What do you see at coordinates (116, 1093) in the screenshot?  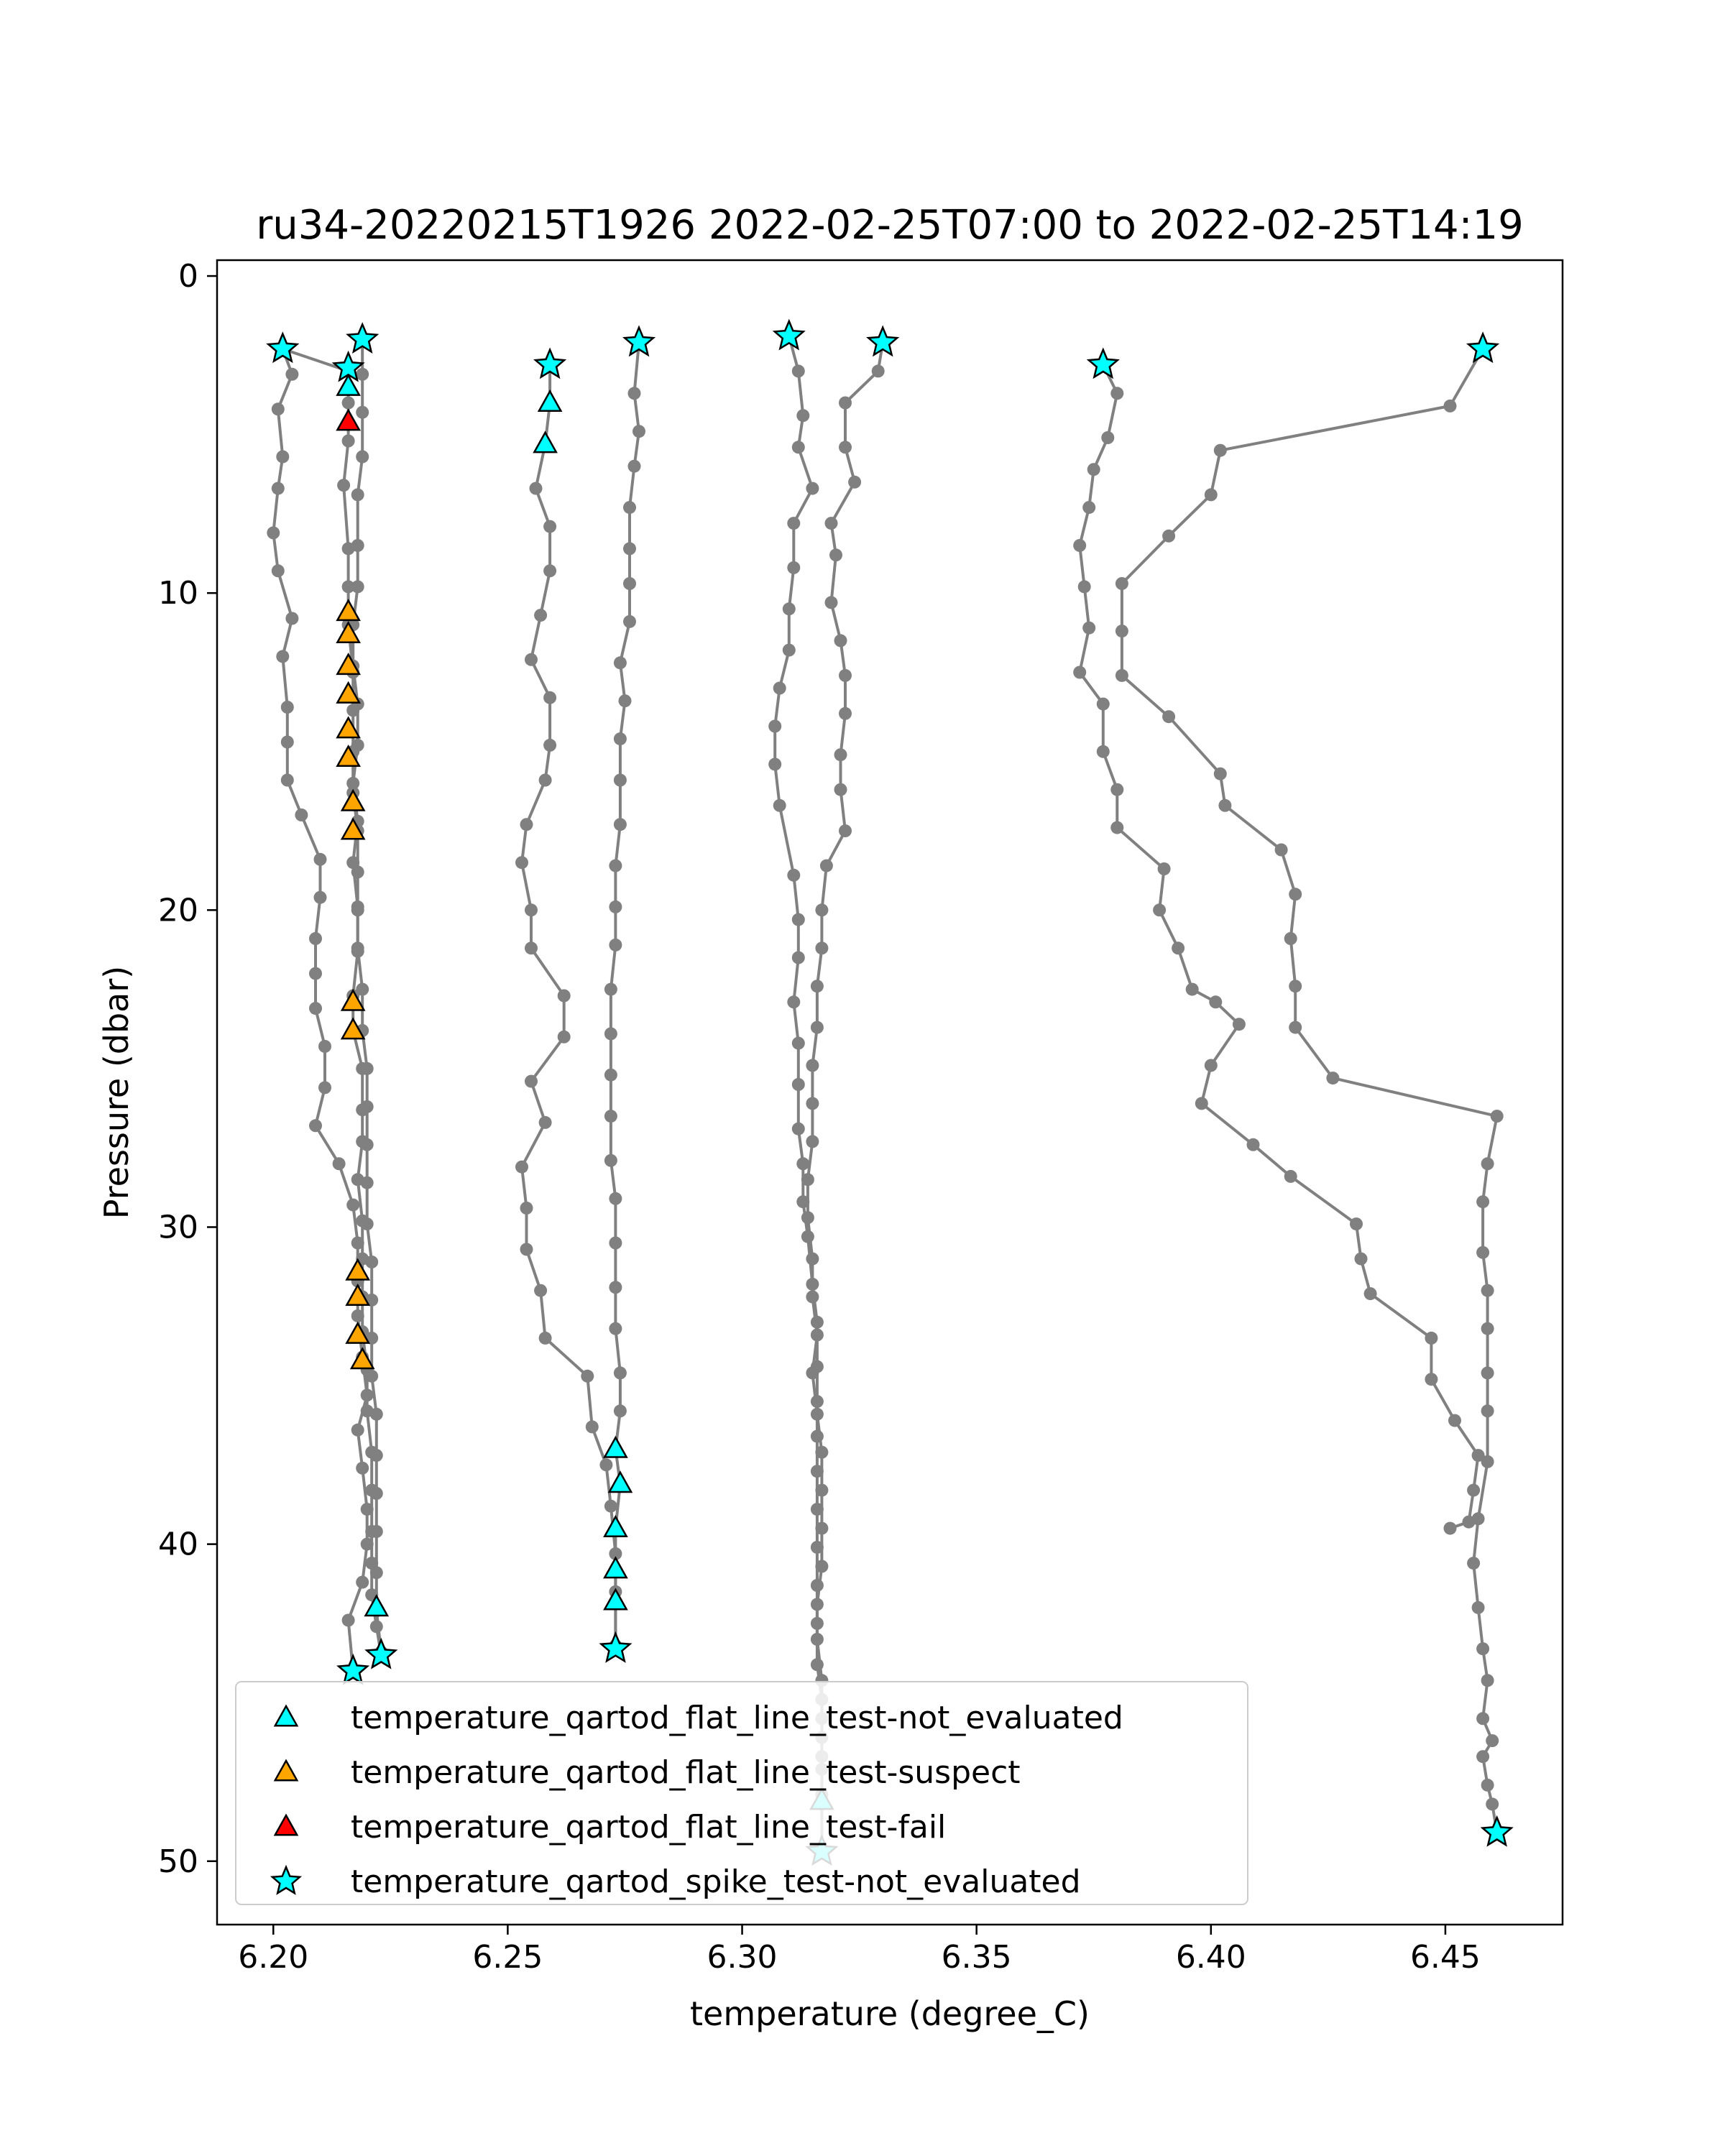 I see `y-axis-label: Pressure (dbar)` at bounding box center [116, 1093].